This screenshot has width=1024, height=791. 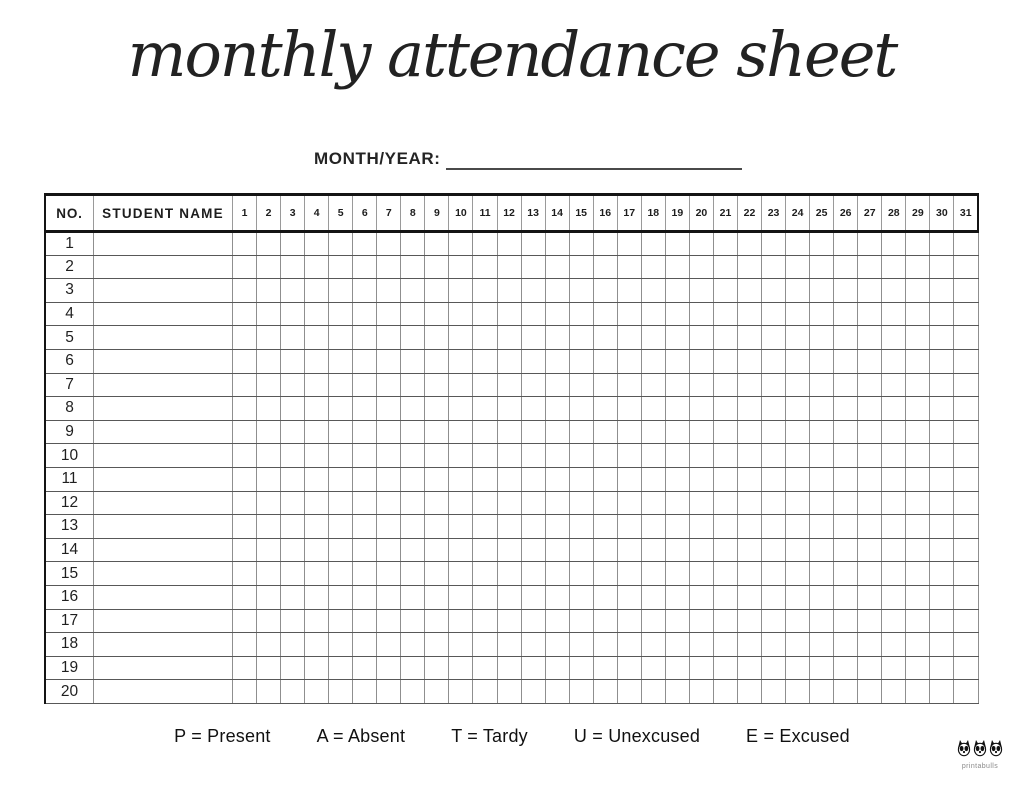 I want to click on table-row: 3, so click(x=511, y=290).